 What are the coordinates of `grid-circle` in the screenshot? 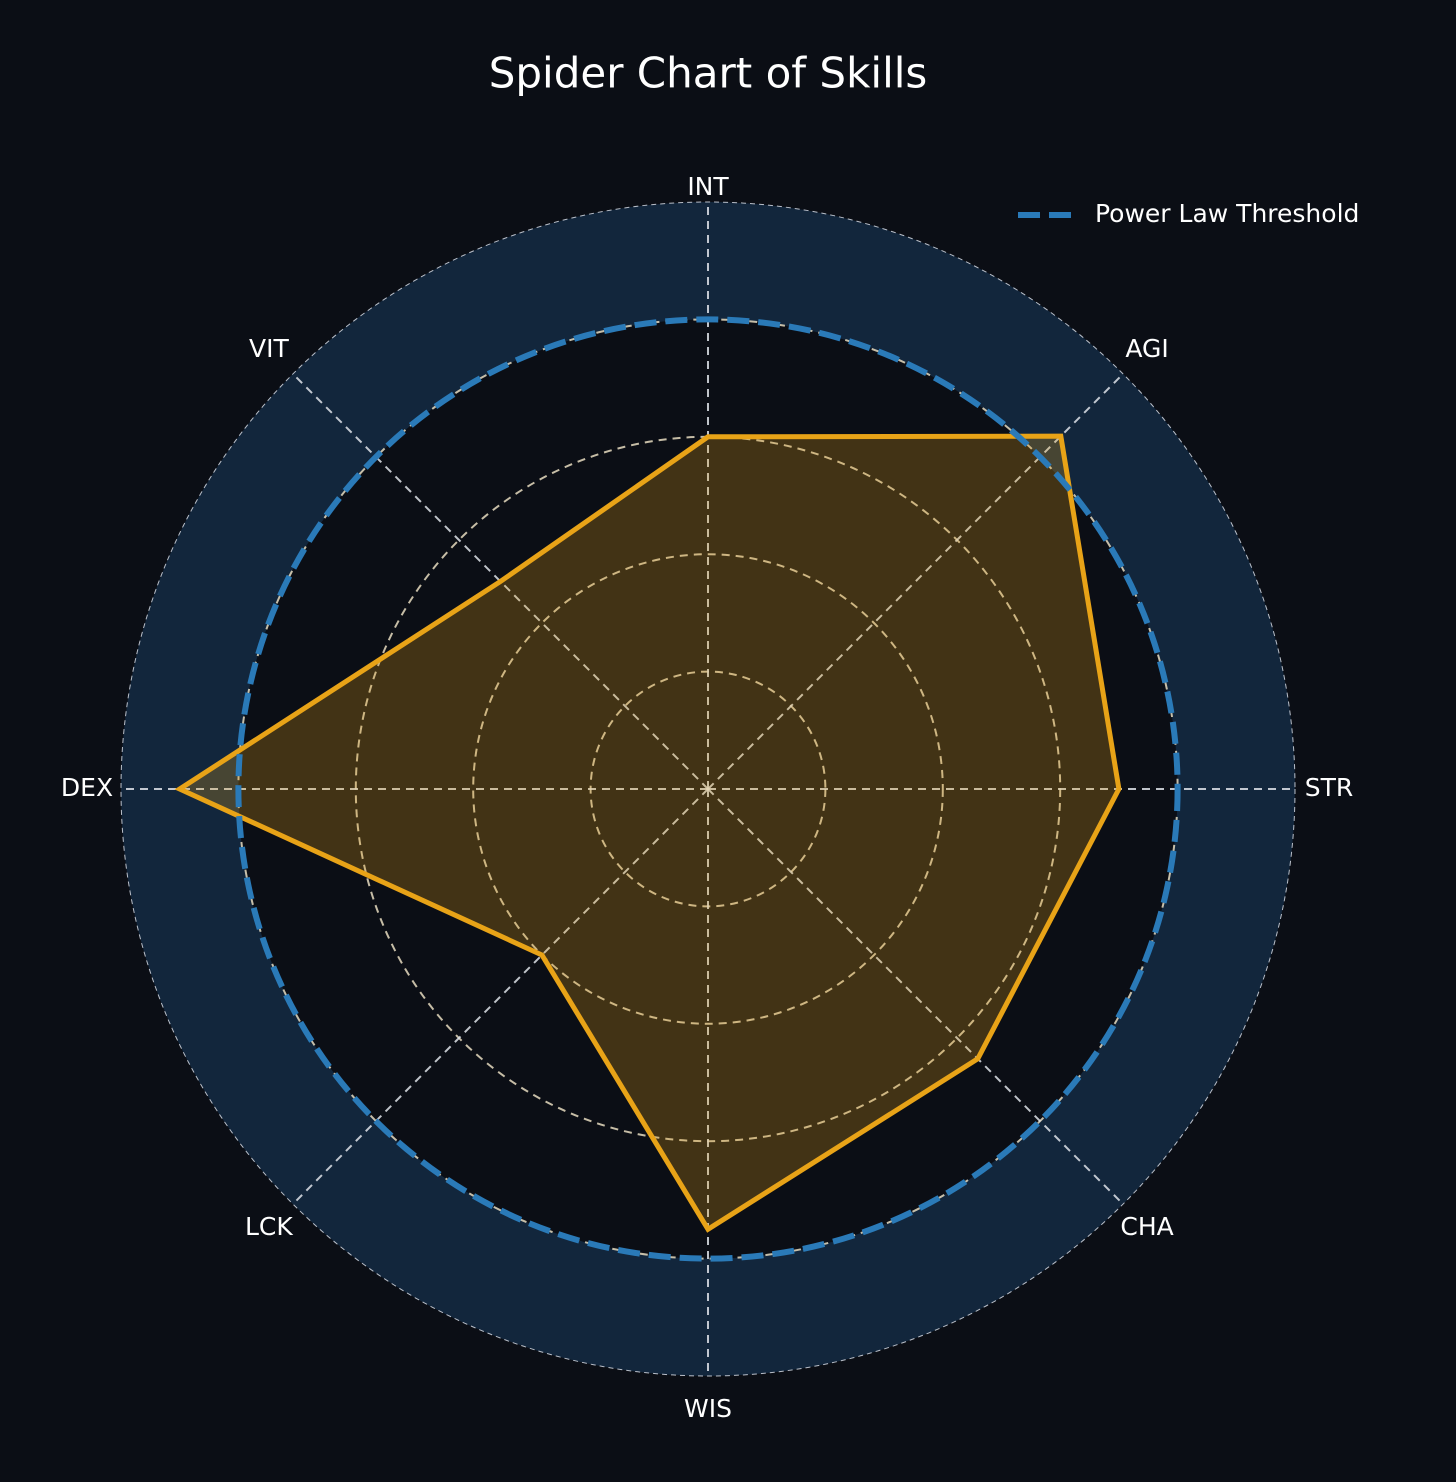 It's located at (708, 789).